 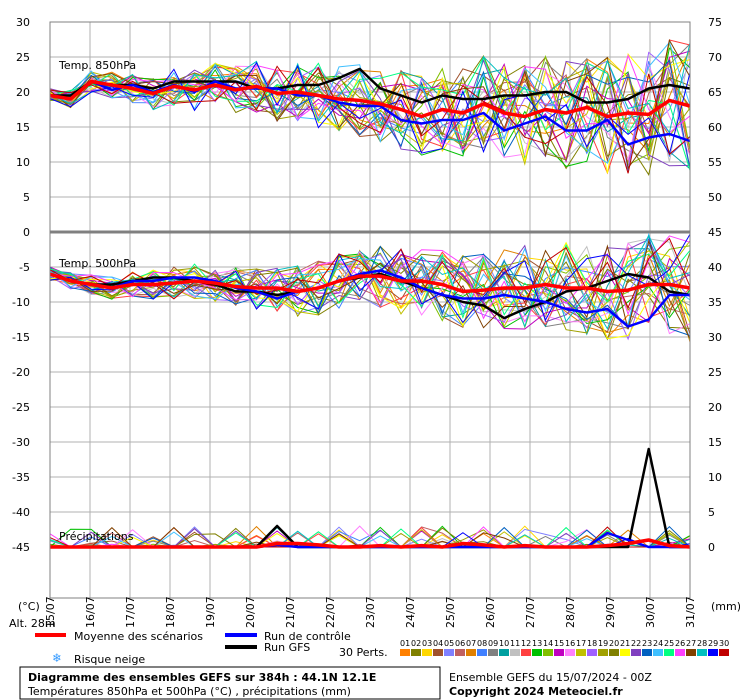 I want to click on left-tick-label: -40, so click(x=21, y=512).